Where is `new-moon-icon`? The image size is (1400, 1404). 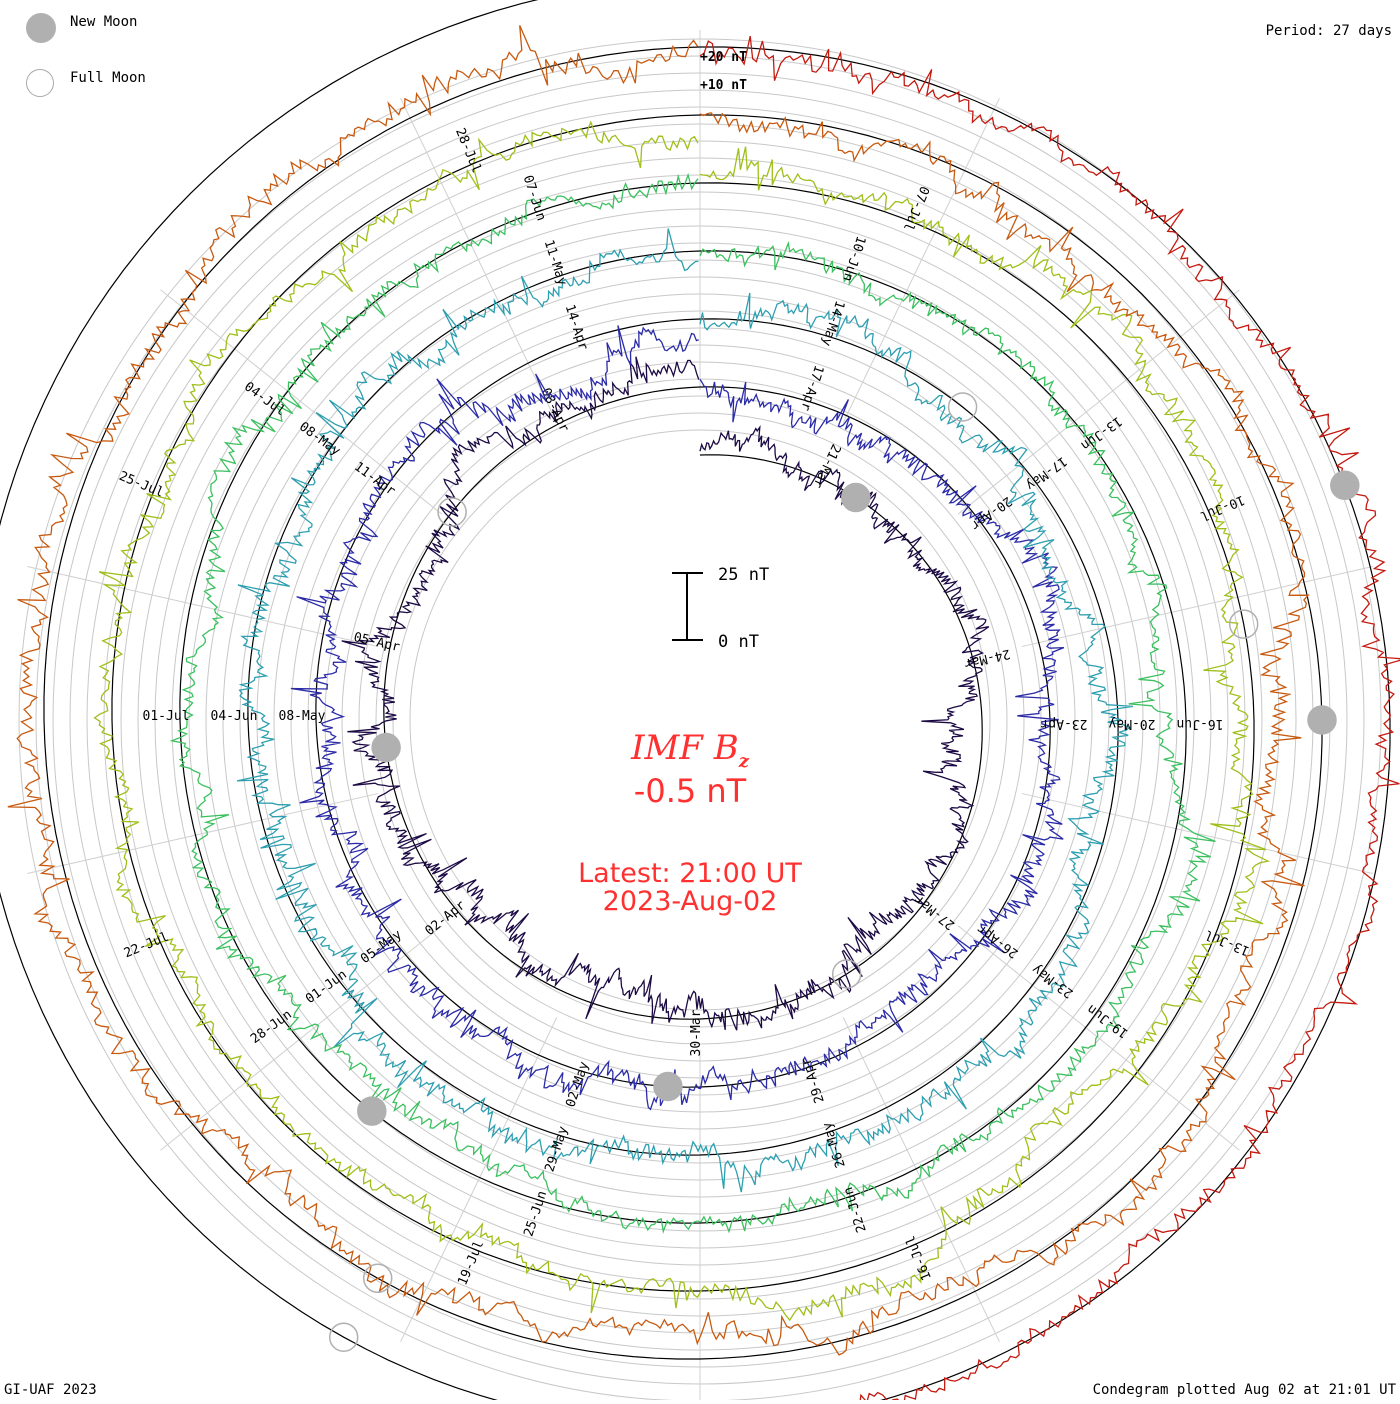 new-moon-icon is located at coordinates (41, 28).